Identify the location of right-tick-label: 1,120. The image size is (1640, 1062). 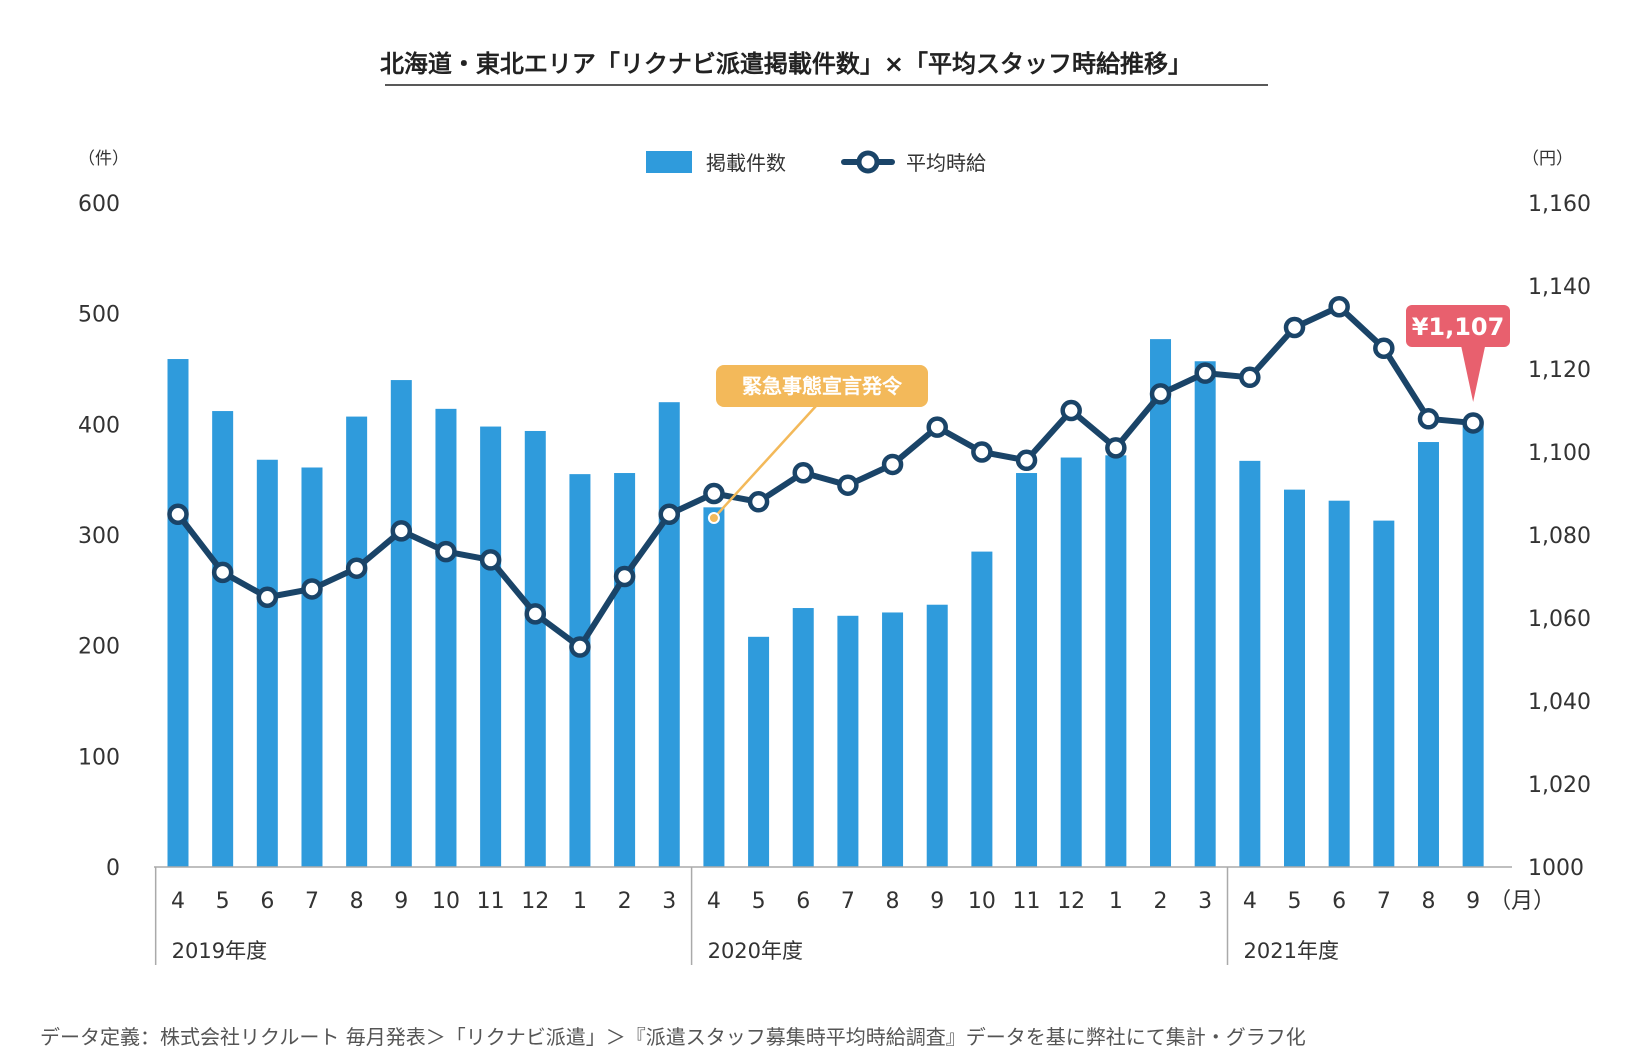
(1559, 370).